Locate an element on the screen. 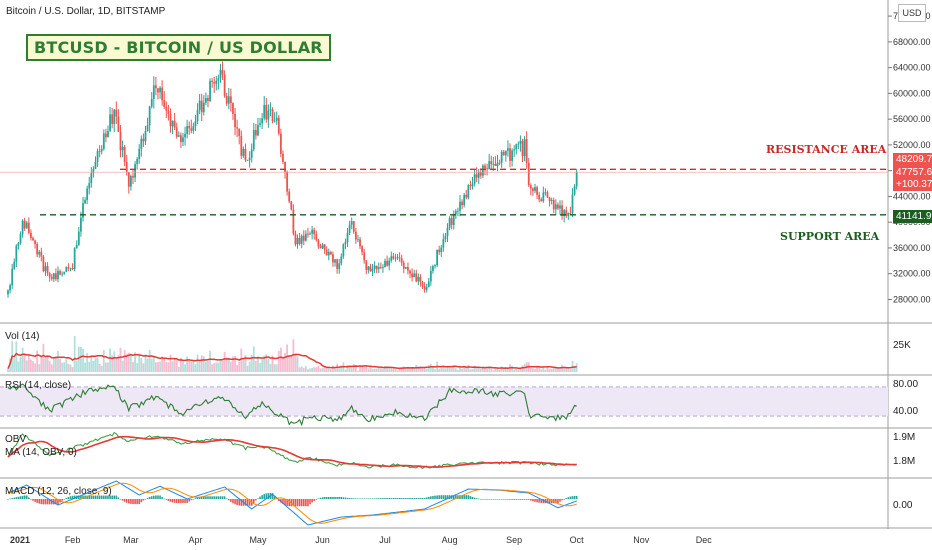 This screenshot has height=550, width=932. time-axis-label: Mar is located at coordinates (131, 540).